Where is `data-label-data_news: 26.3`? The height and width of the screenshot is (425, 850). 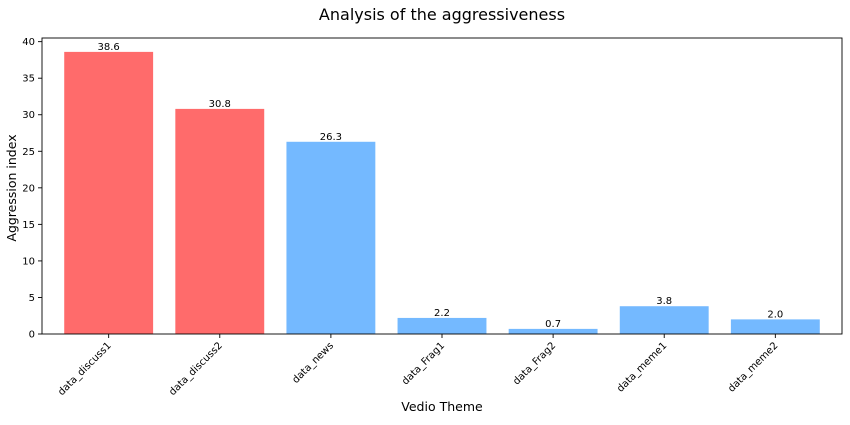
data-label-data_news: 26.3 is located at coordinates (331, 137).